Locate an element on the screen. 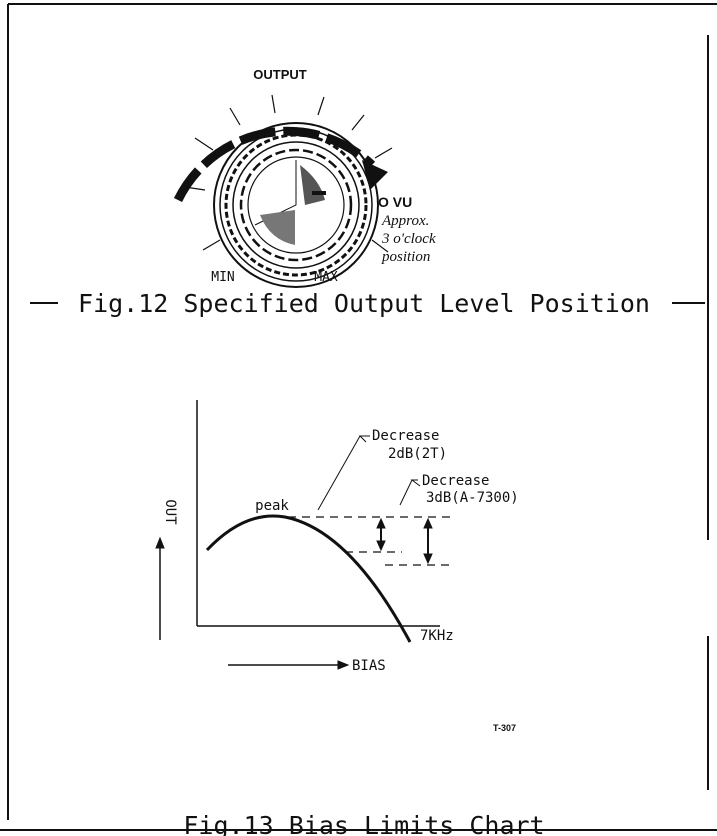 The width and height of the screenshot is (717, 836). min-label: MIN is located at coordinates (222, 277).